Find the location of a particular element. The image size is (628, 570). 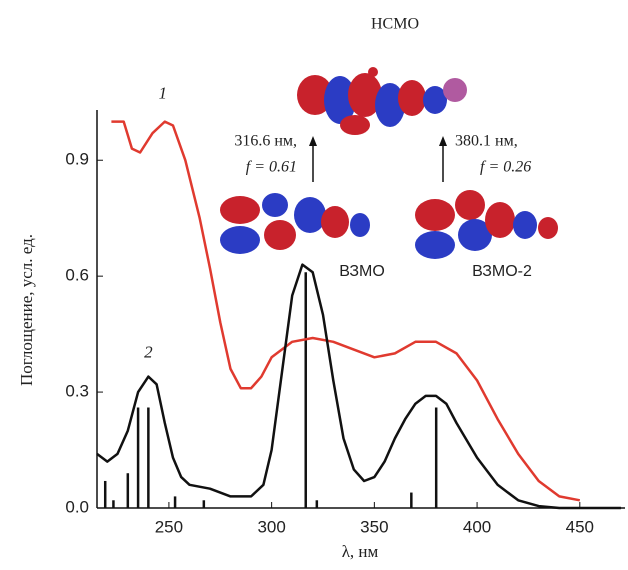

y-tick-label: 0.3 is located at coordinates (77, 391).